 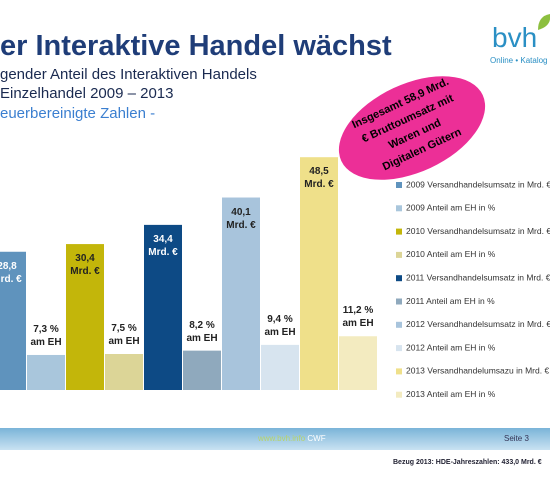 I want to click on legend-label: 2009 Anteil am EH in %, so click(x=451, y=208).